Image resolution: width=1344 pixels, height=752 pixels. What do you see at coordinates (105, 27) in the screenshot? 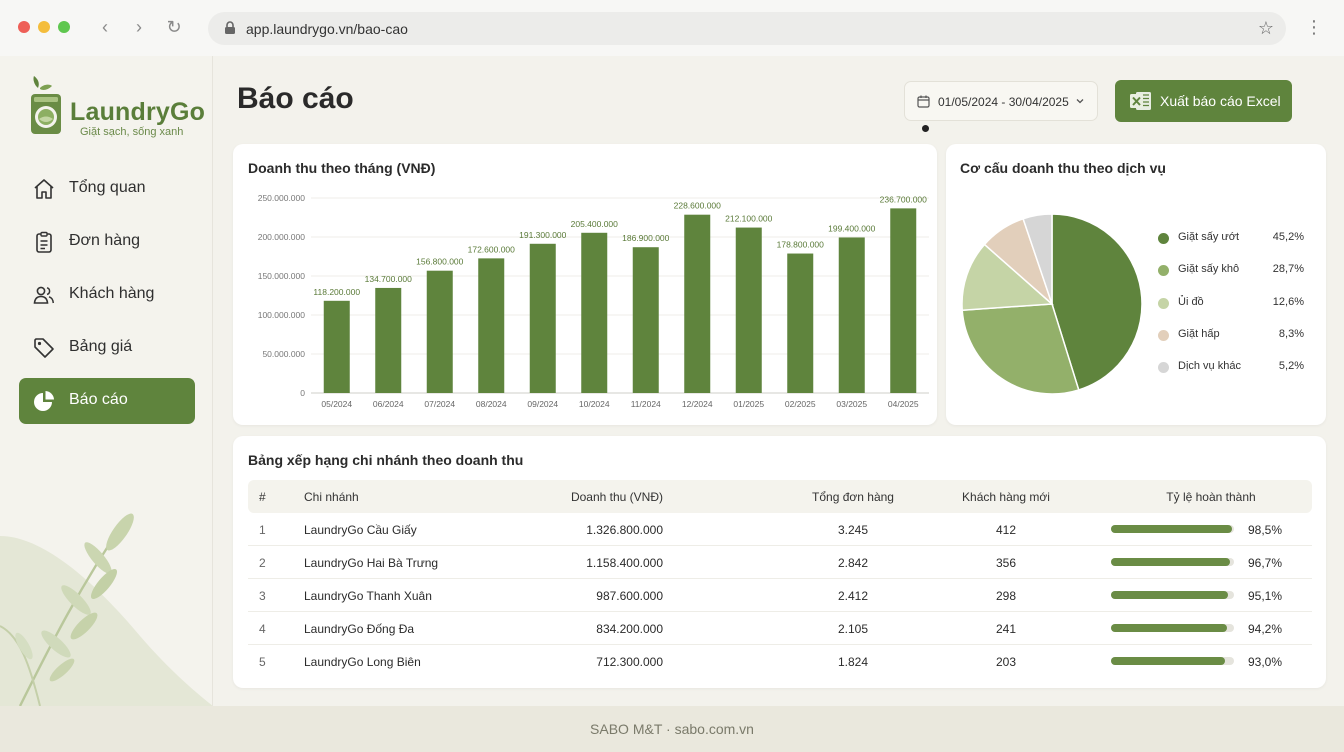
I see `back-icon: ‹` at bounding box center [105, 27].